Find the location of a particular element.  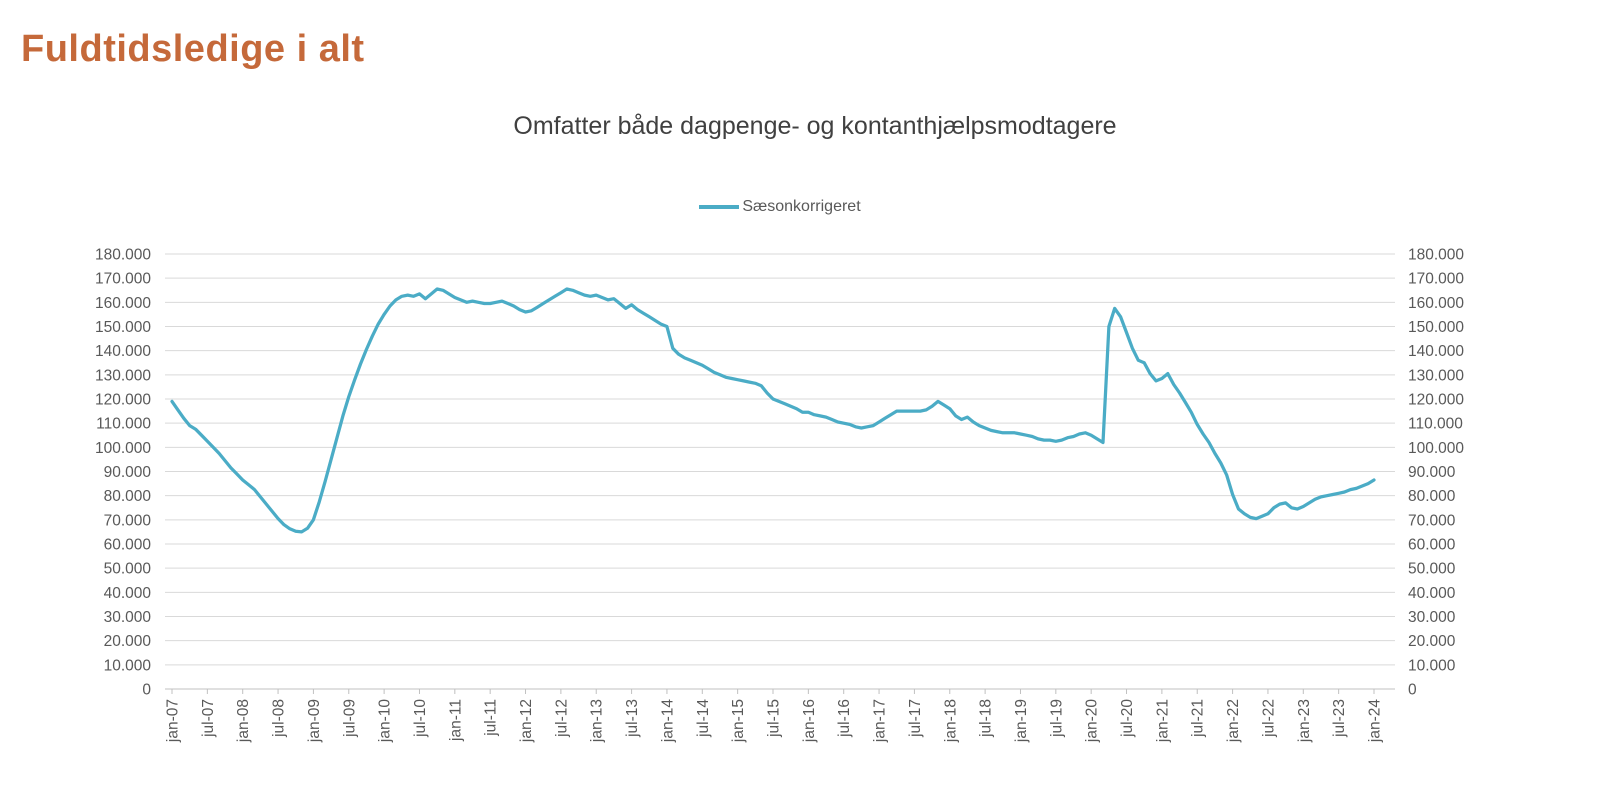

y-axis-label-left: 40.000 is located at coordinates (128, 593).